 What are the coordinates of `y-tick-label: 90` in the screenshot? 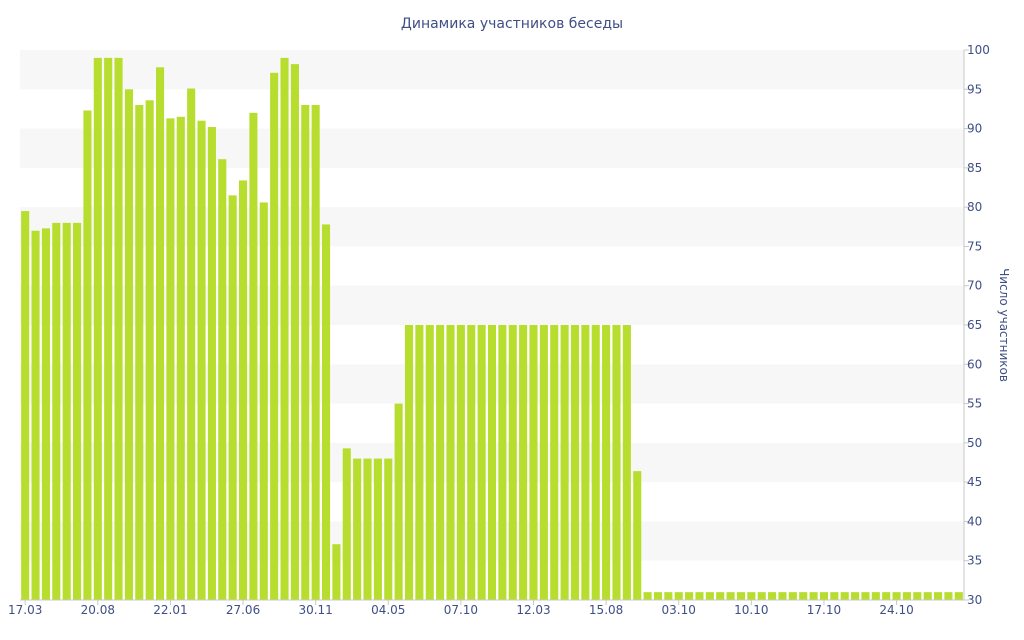 It's located at (974, 129).